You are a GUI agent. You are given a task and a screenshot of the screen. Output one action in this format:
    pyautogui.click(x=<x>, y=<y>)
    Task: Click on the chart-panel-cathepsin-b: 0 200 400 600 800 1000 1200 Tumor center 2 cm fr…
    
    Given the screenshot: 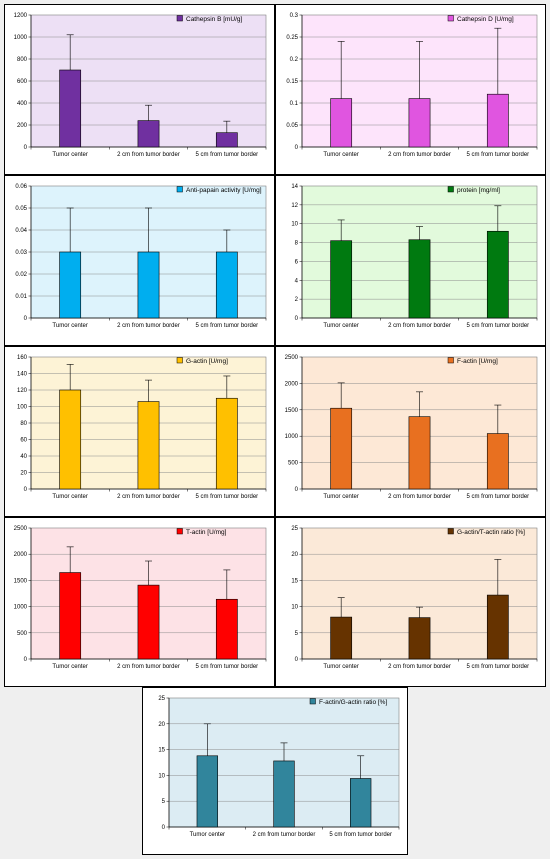 What is the action you would take?
    pyautogui.click(x=139, y=89)
    